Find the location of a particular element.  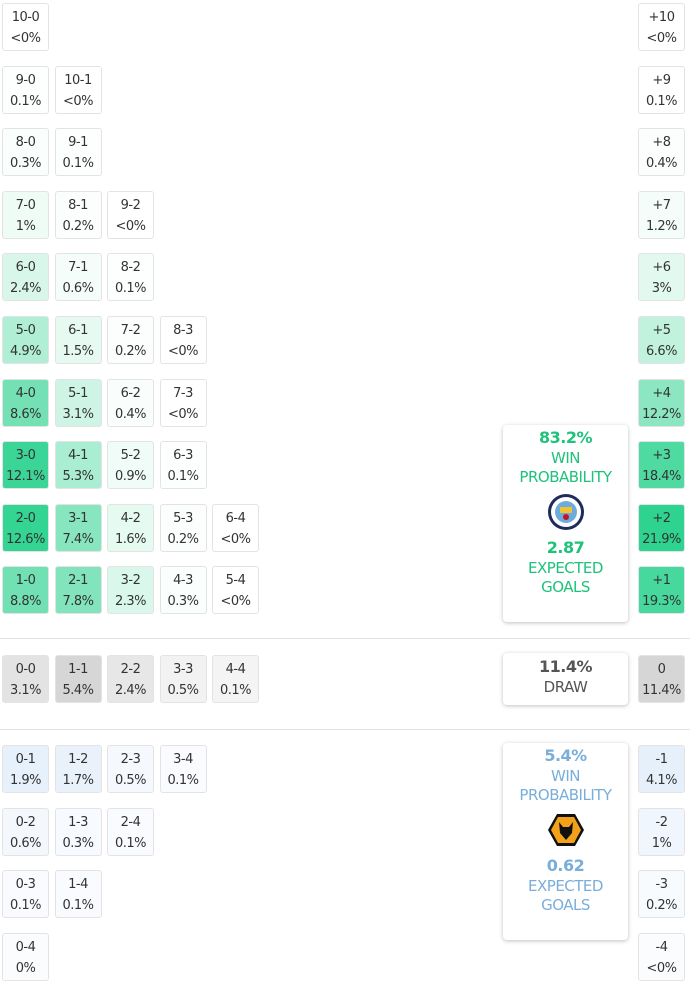

score-cell: 6-4 <0% is located at coordinates (235, 528).